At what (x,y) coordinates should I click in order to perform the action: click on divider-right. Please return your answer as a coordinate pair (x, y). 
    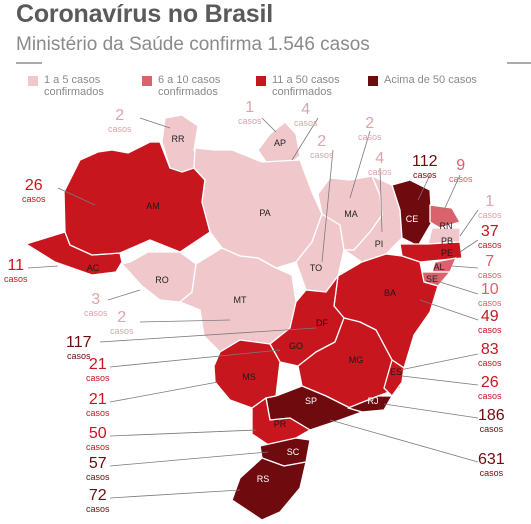
    Looking at the image, I should click on (519, 63).